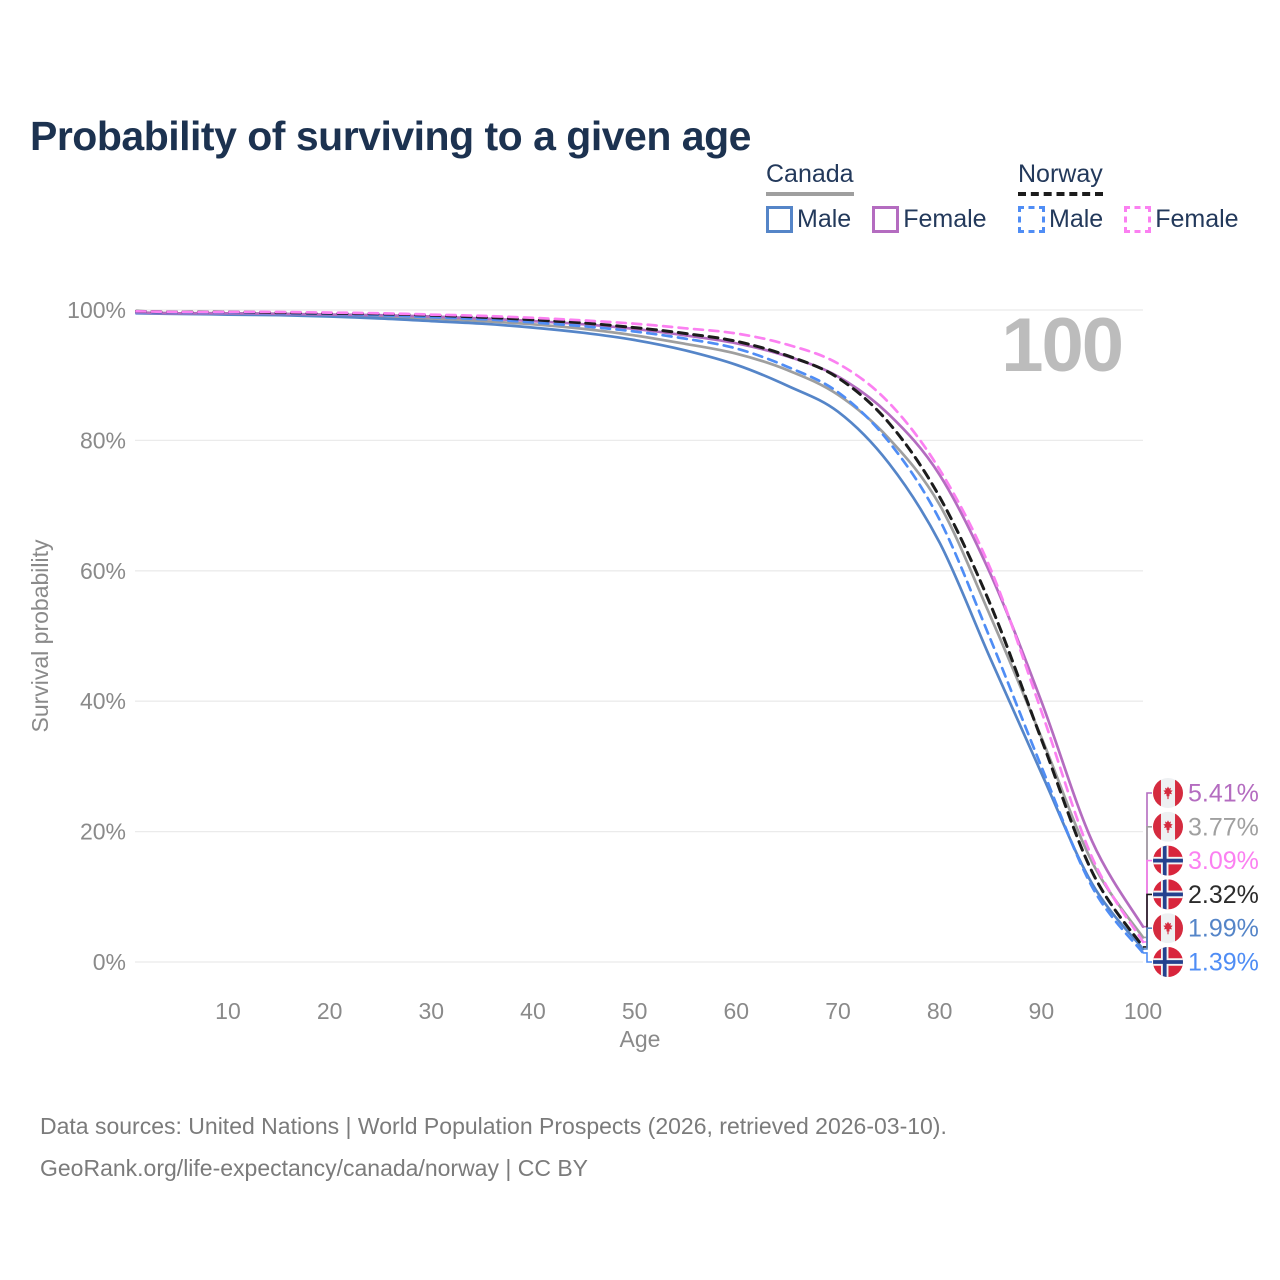  What do you see at coordinates (103, 440) in the screenshot?
I see `y-tick-label: 80%` at bounding box center [103, 440].